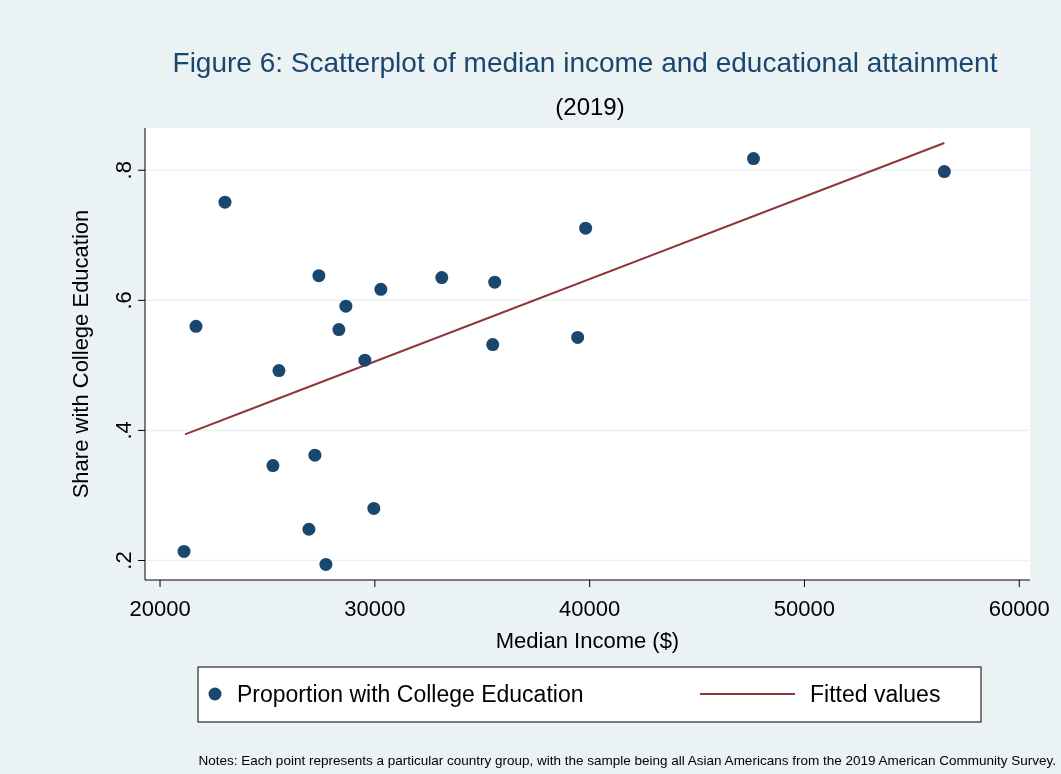 The width and height of the screenshot is (1061, 774). Describe the element at coordinates (590, 106) in the screenshot. I see `chart-subtitle: (2019)` at that location.